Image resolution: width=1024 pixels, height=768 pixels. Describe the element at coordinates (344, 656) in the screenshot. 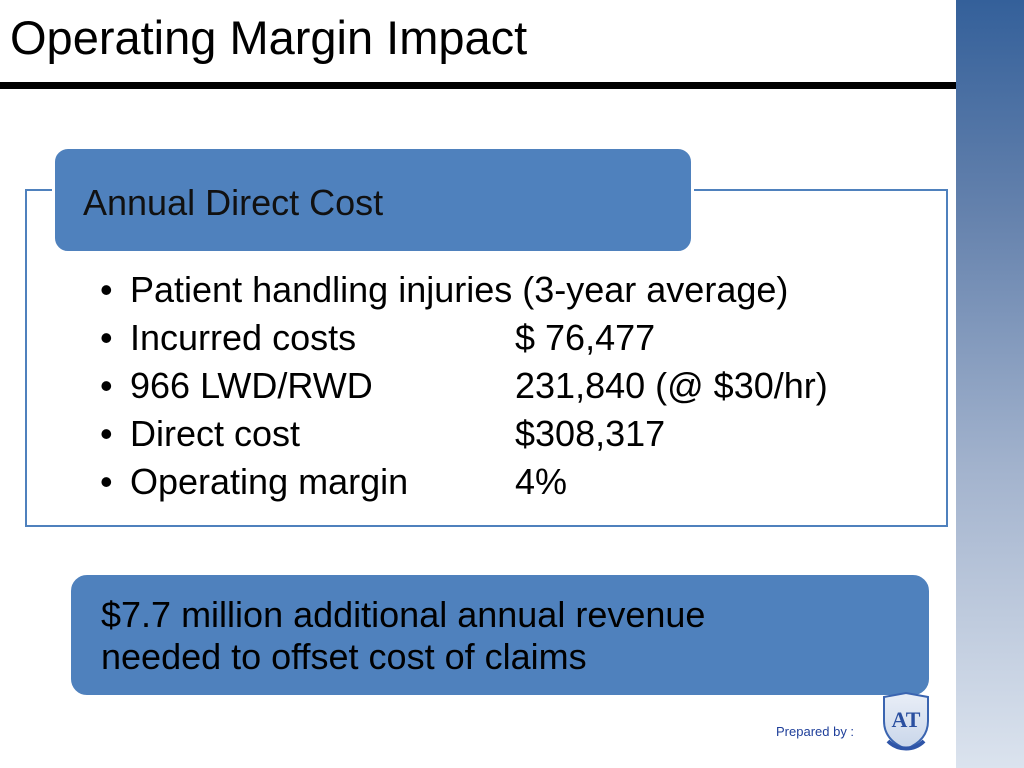

I see `callout-line-2: needed to offset cost of claims` at that location.